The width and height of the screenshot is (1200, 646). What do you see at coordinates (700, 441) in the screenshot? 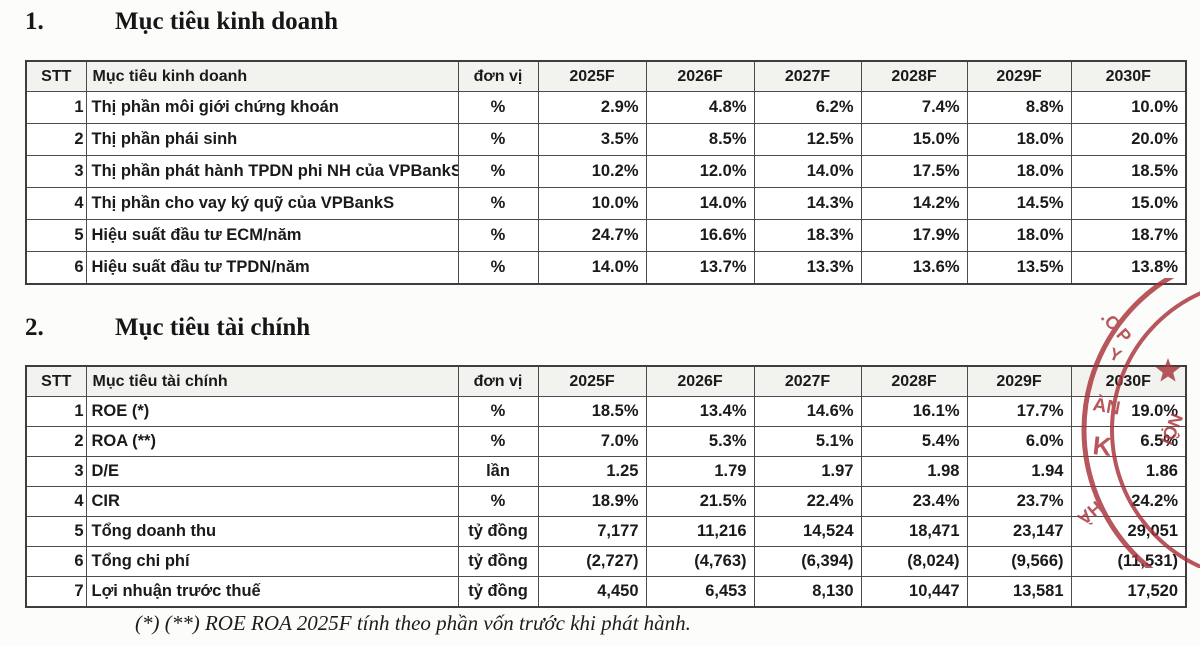
I see `value-cell: 5.3%` at bounding box center [700, 441].